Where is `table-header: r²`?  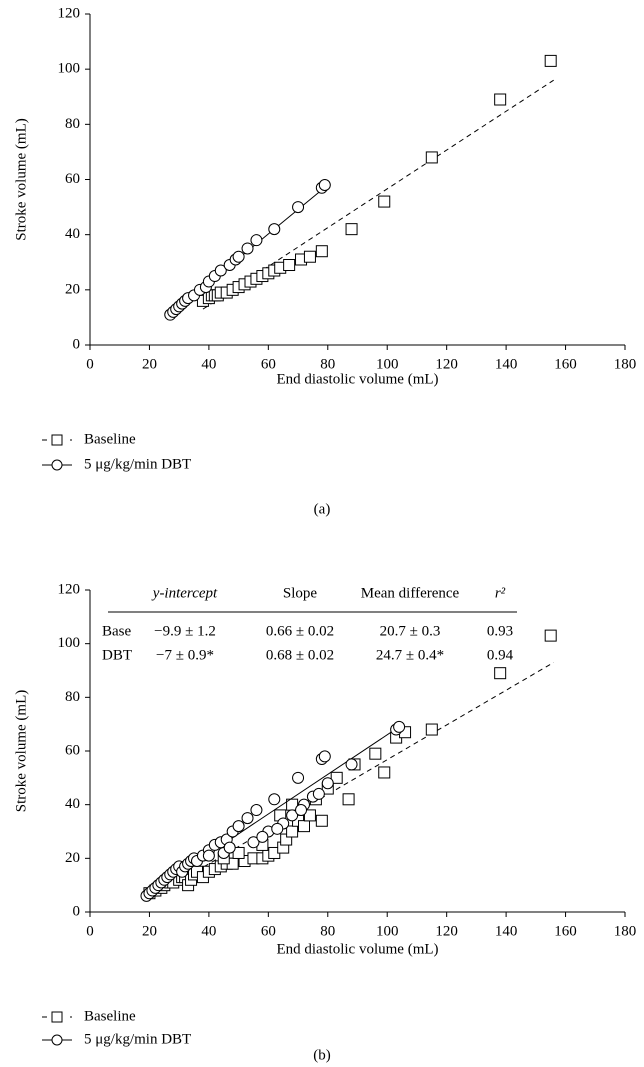 table-header: r² is located at coordinates (500, 593).